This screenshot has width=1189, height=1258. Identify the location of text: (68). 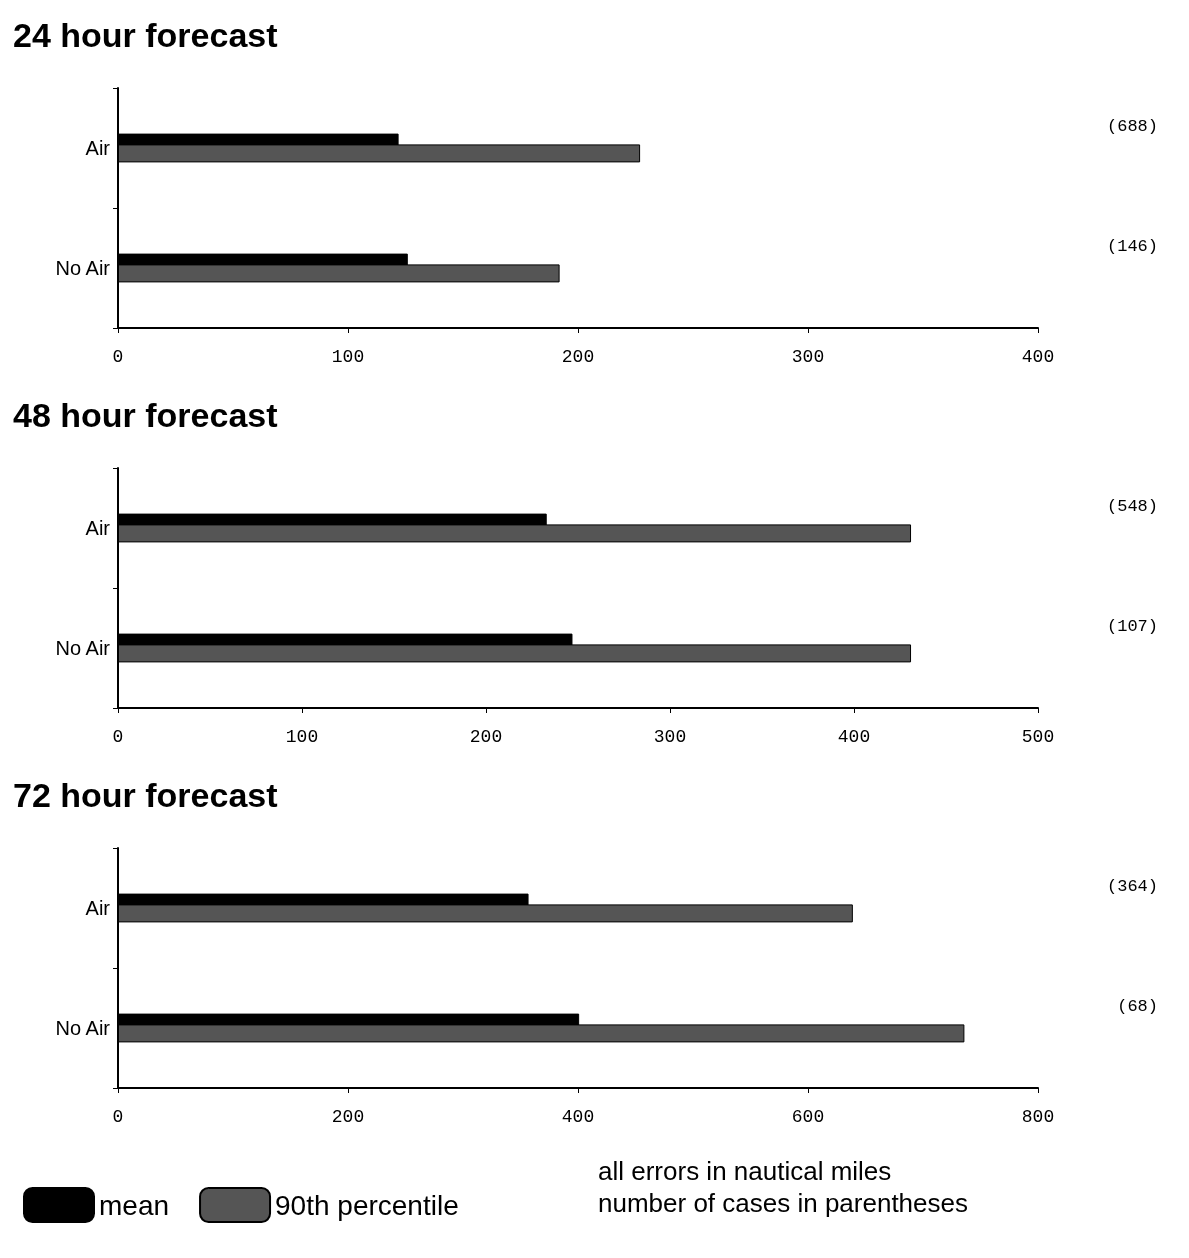
(1138, 1006).